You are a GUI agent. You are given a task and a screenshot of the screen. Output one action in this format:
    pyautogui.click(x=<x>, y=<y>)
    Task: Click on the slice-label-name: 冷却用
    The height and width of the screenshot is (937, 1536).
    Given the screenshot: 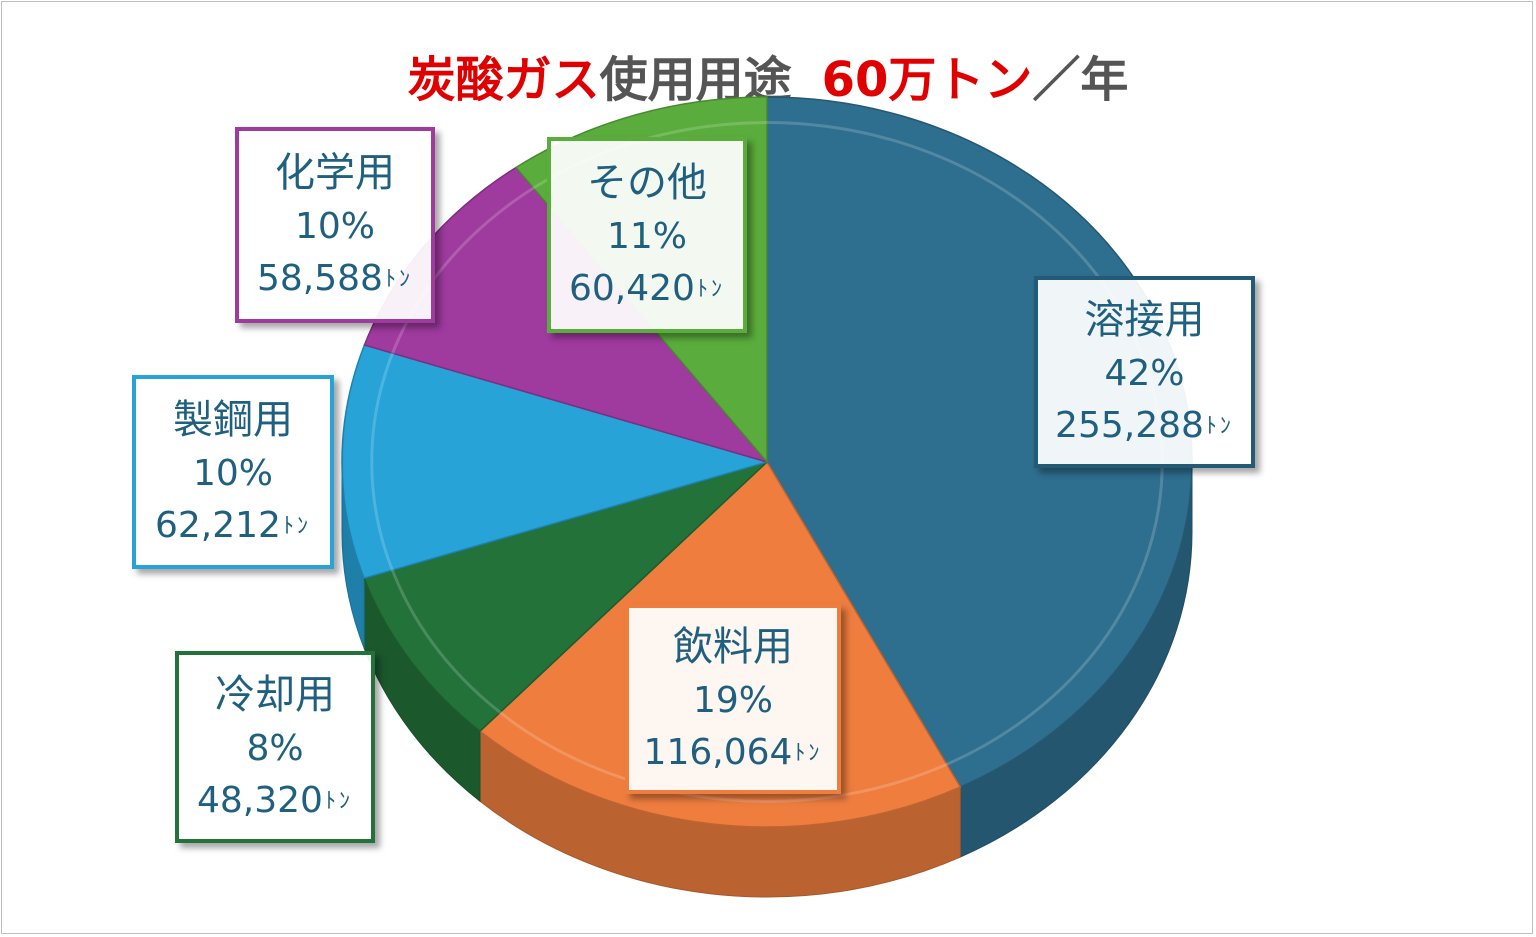 What is the action you would take?
    pyautogui.click(x=275, y=695)
    